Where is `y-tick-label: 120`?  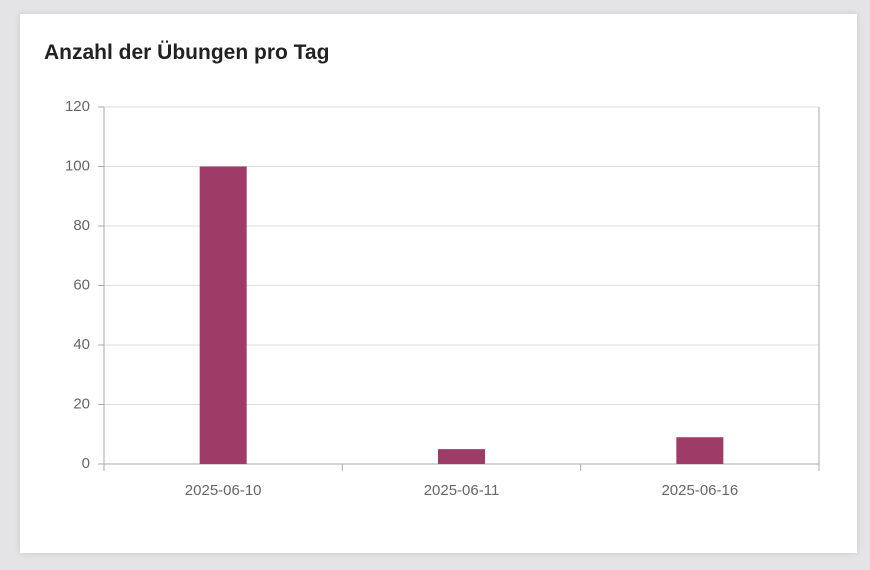
y-tick-label: 120 is located at coordinates (77, 106).